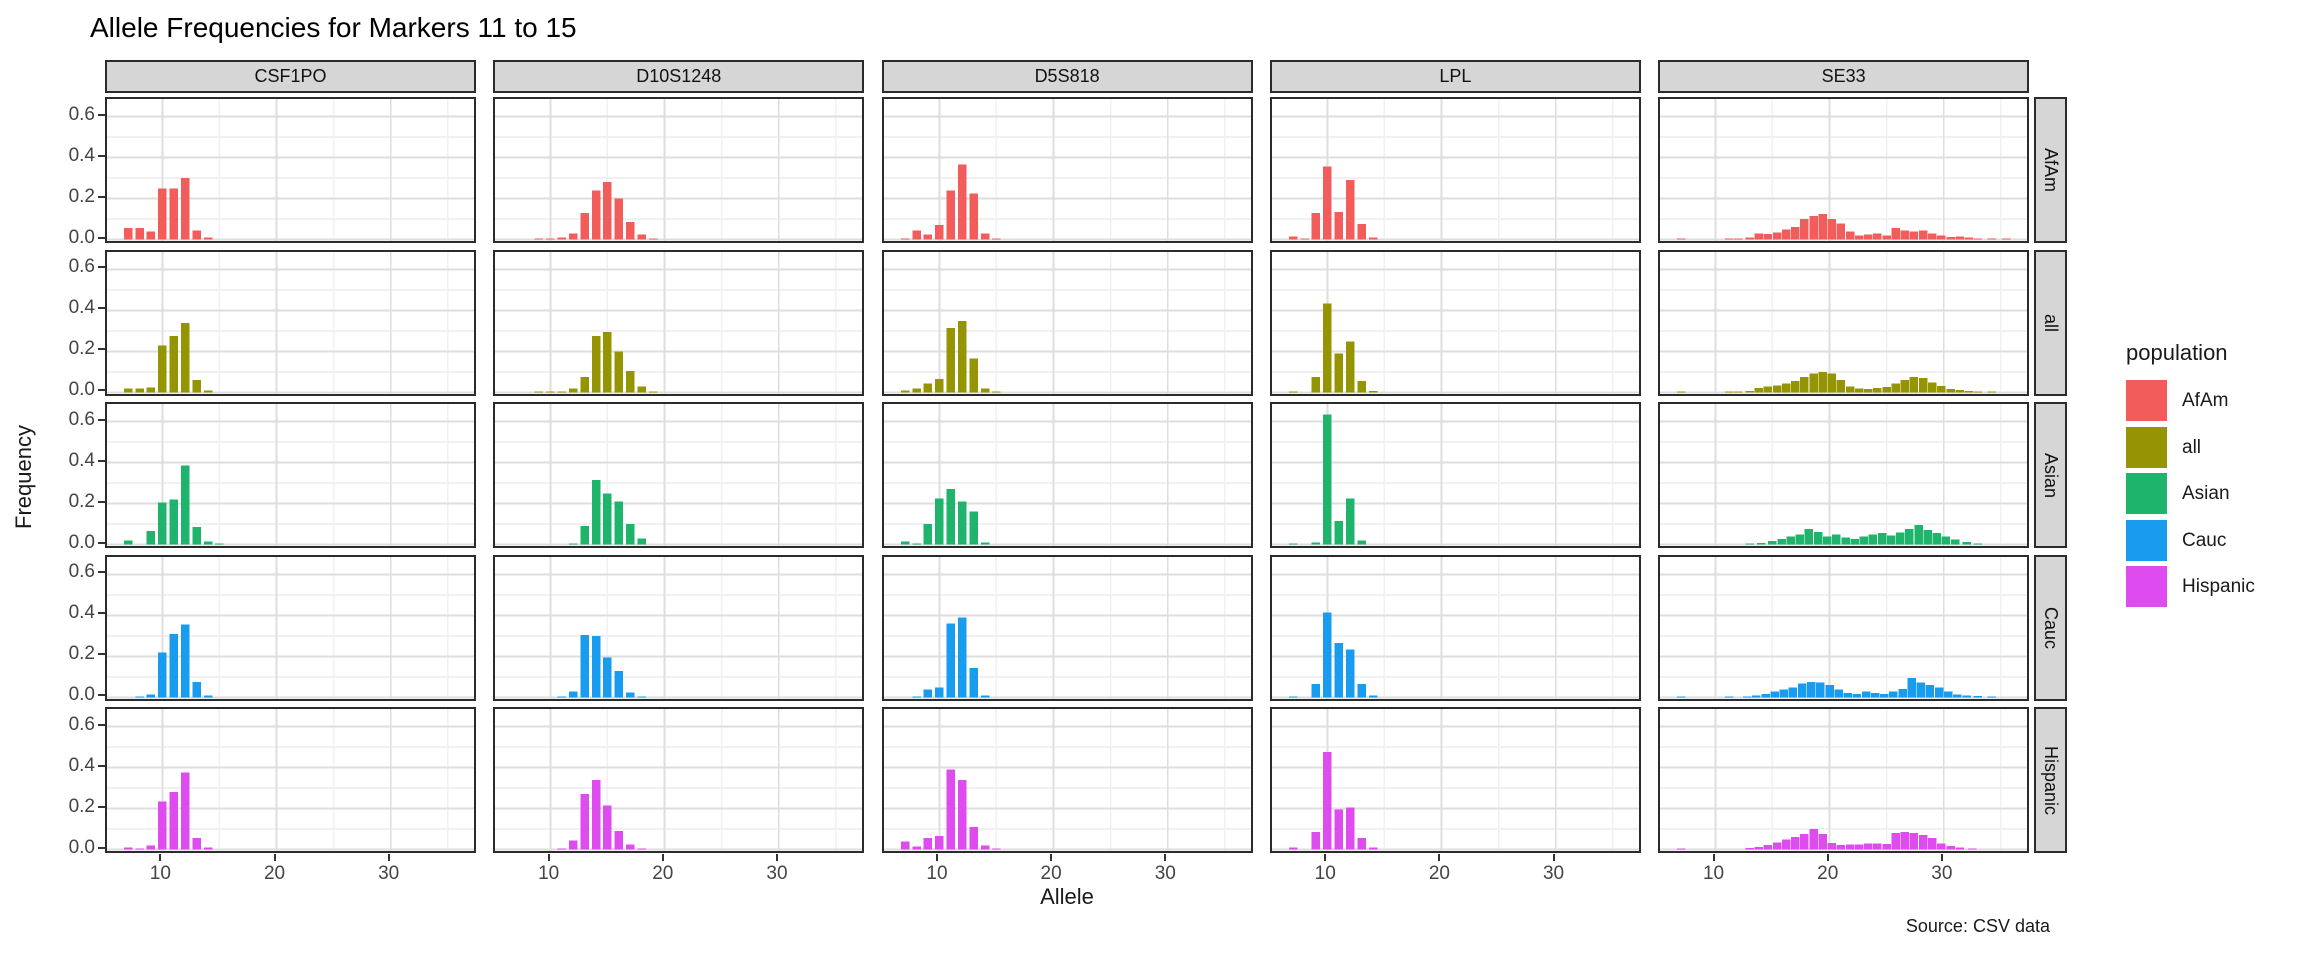 This screenshot has height=960, width=2304. What do you see at coordinates (290, 780) in the screenshot?
I see `panel-plot-csf1po-hispanic` at bounding box center [290, 780].